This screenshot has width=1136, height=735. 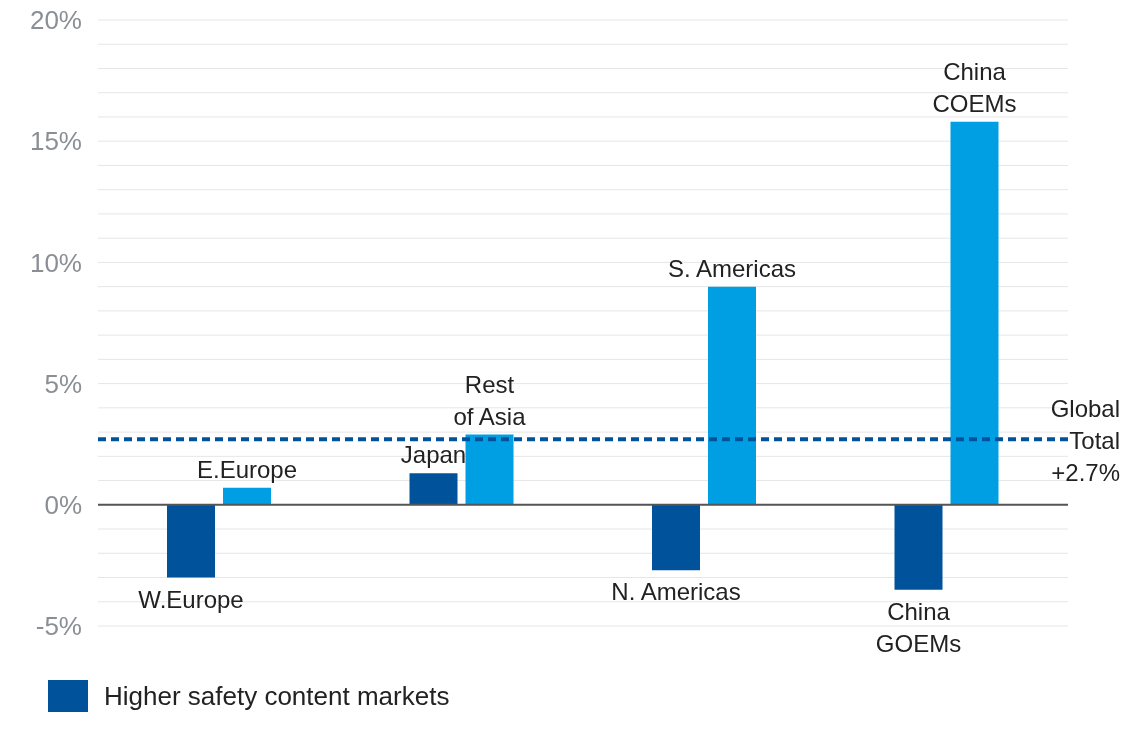 What do you see at coordinates (63, 505) in the screenshot?
I see `y-tick-label: 0%` at bounding box center [63, 505].